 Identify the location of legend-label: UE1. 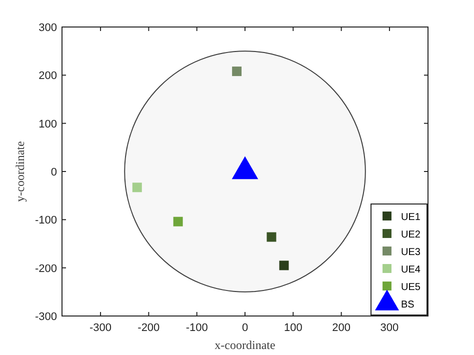
(411, 217).